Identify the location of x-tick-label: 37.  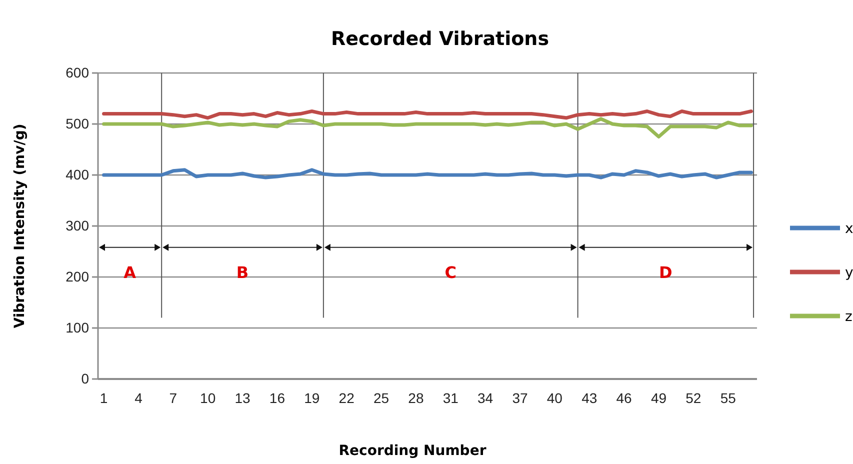
(520, 398).